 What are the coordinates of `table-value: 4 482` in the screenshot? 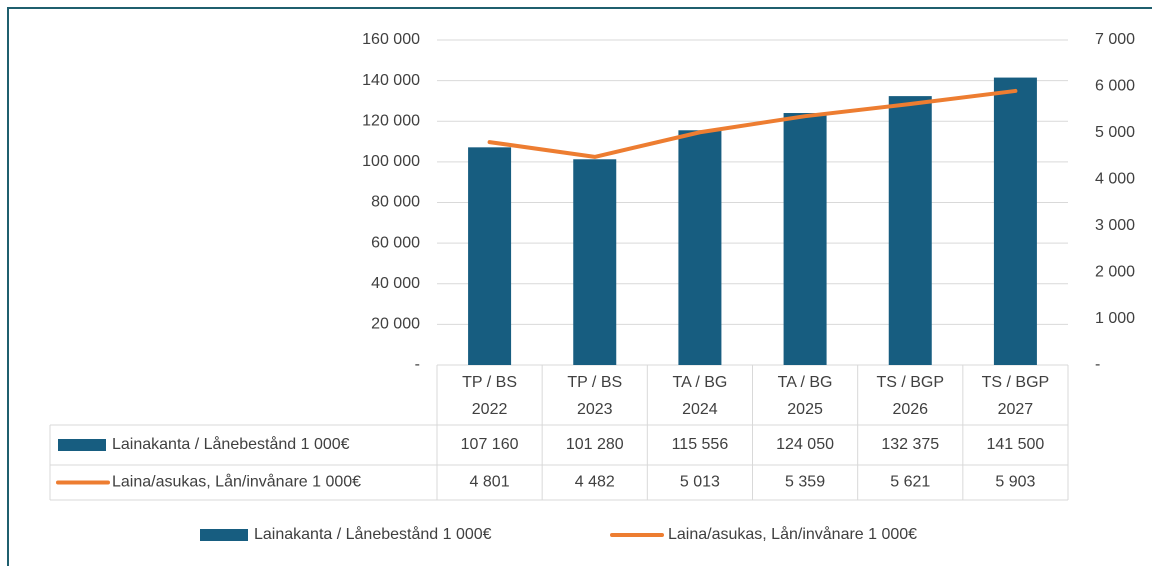 It's located at (595, 482).